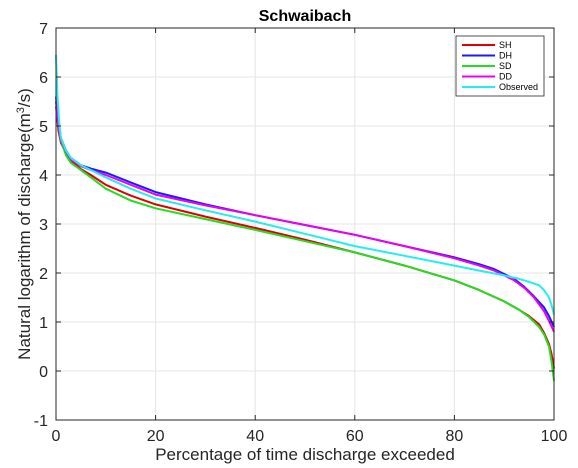 Image resolution: width=578 pixels, height=468 pixels. What do you see at coordinates (156, 436) in the screenshot?
I see `x-tick-label: 20` at bounding box center [156, 436].